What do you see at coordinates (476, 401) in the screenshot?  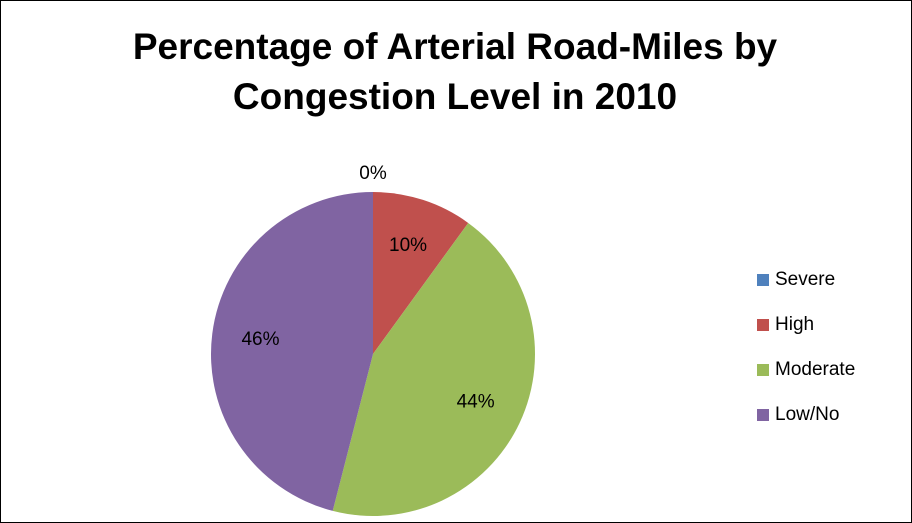 I see `data-label: 44%` at bounding box center [476, 401].